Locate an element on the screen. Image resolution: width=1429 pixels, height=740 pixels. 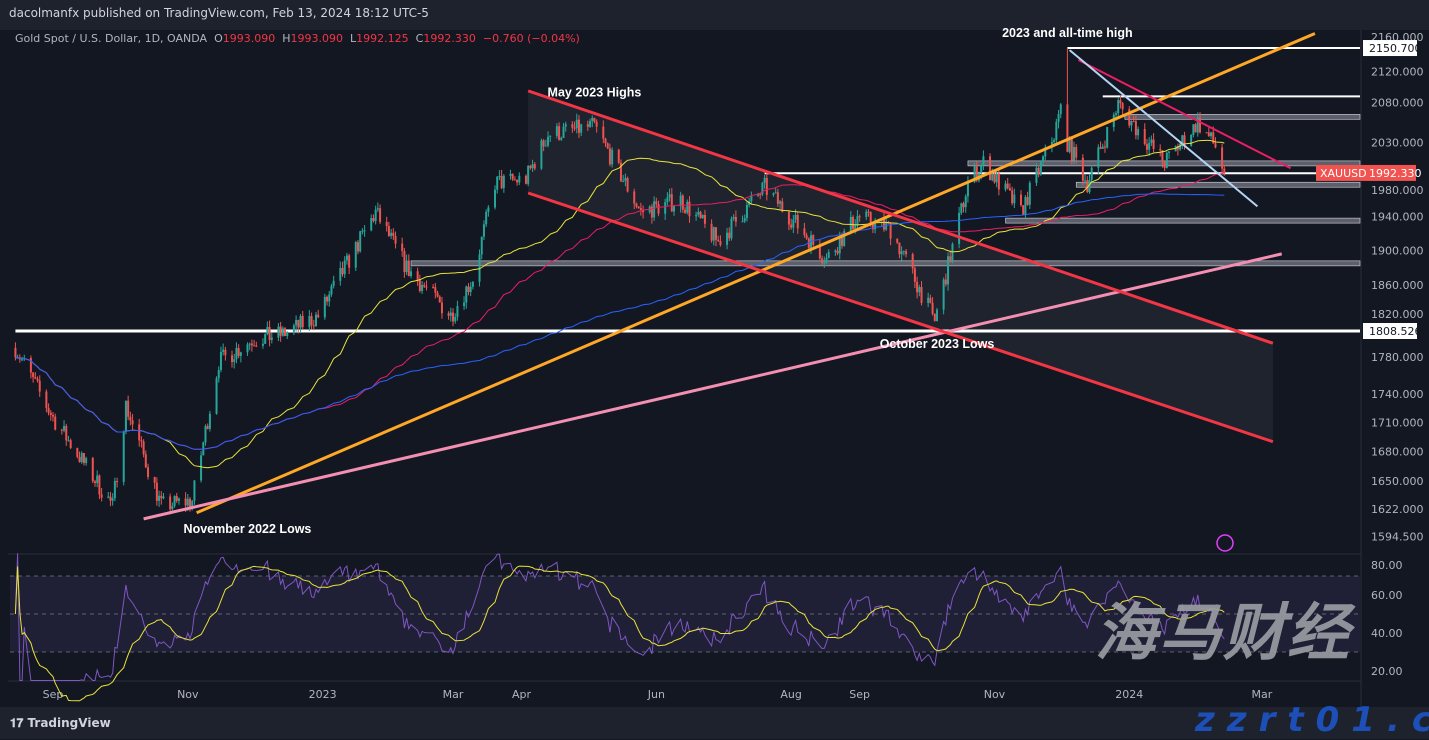
time-tick-label: Sep is located at coordinates (53, 694).